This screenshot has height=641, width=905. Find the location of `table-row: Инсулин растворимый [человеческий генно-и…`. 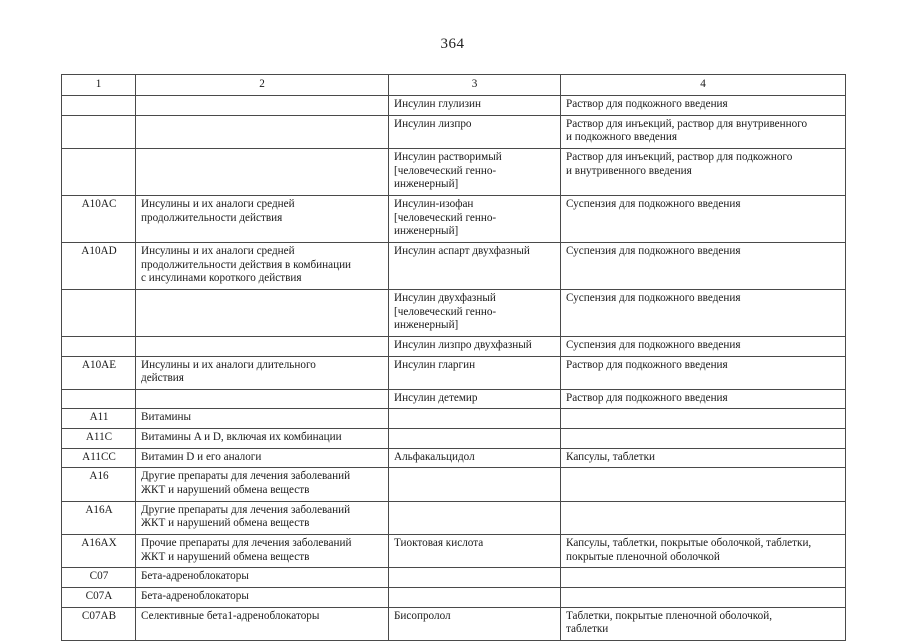

table-row: Инсулин растворимый [человеческий генно-и… is located at coordinates (453, 171).